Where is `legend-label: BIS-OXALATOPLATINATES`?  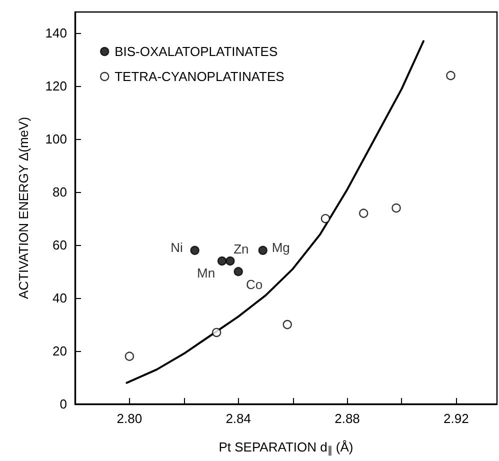 legend-label: BIS-OXALATOPLATINATES is located at coordinates (196, 51).